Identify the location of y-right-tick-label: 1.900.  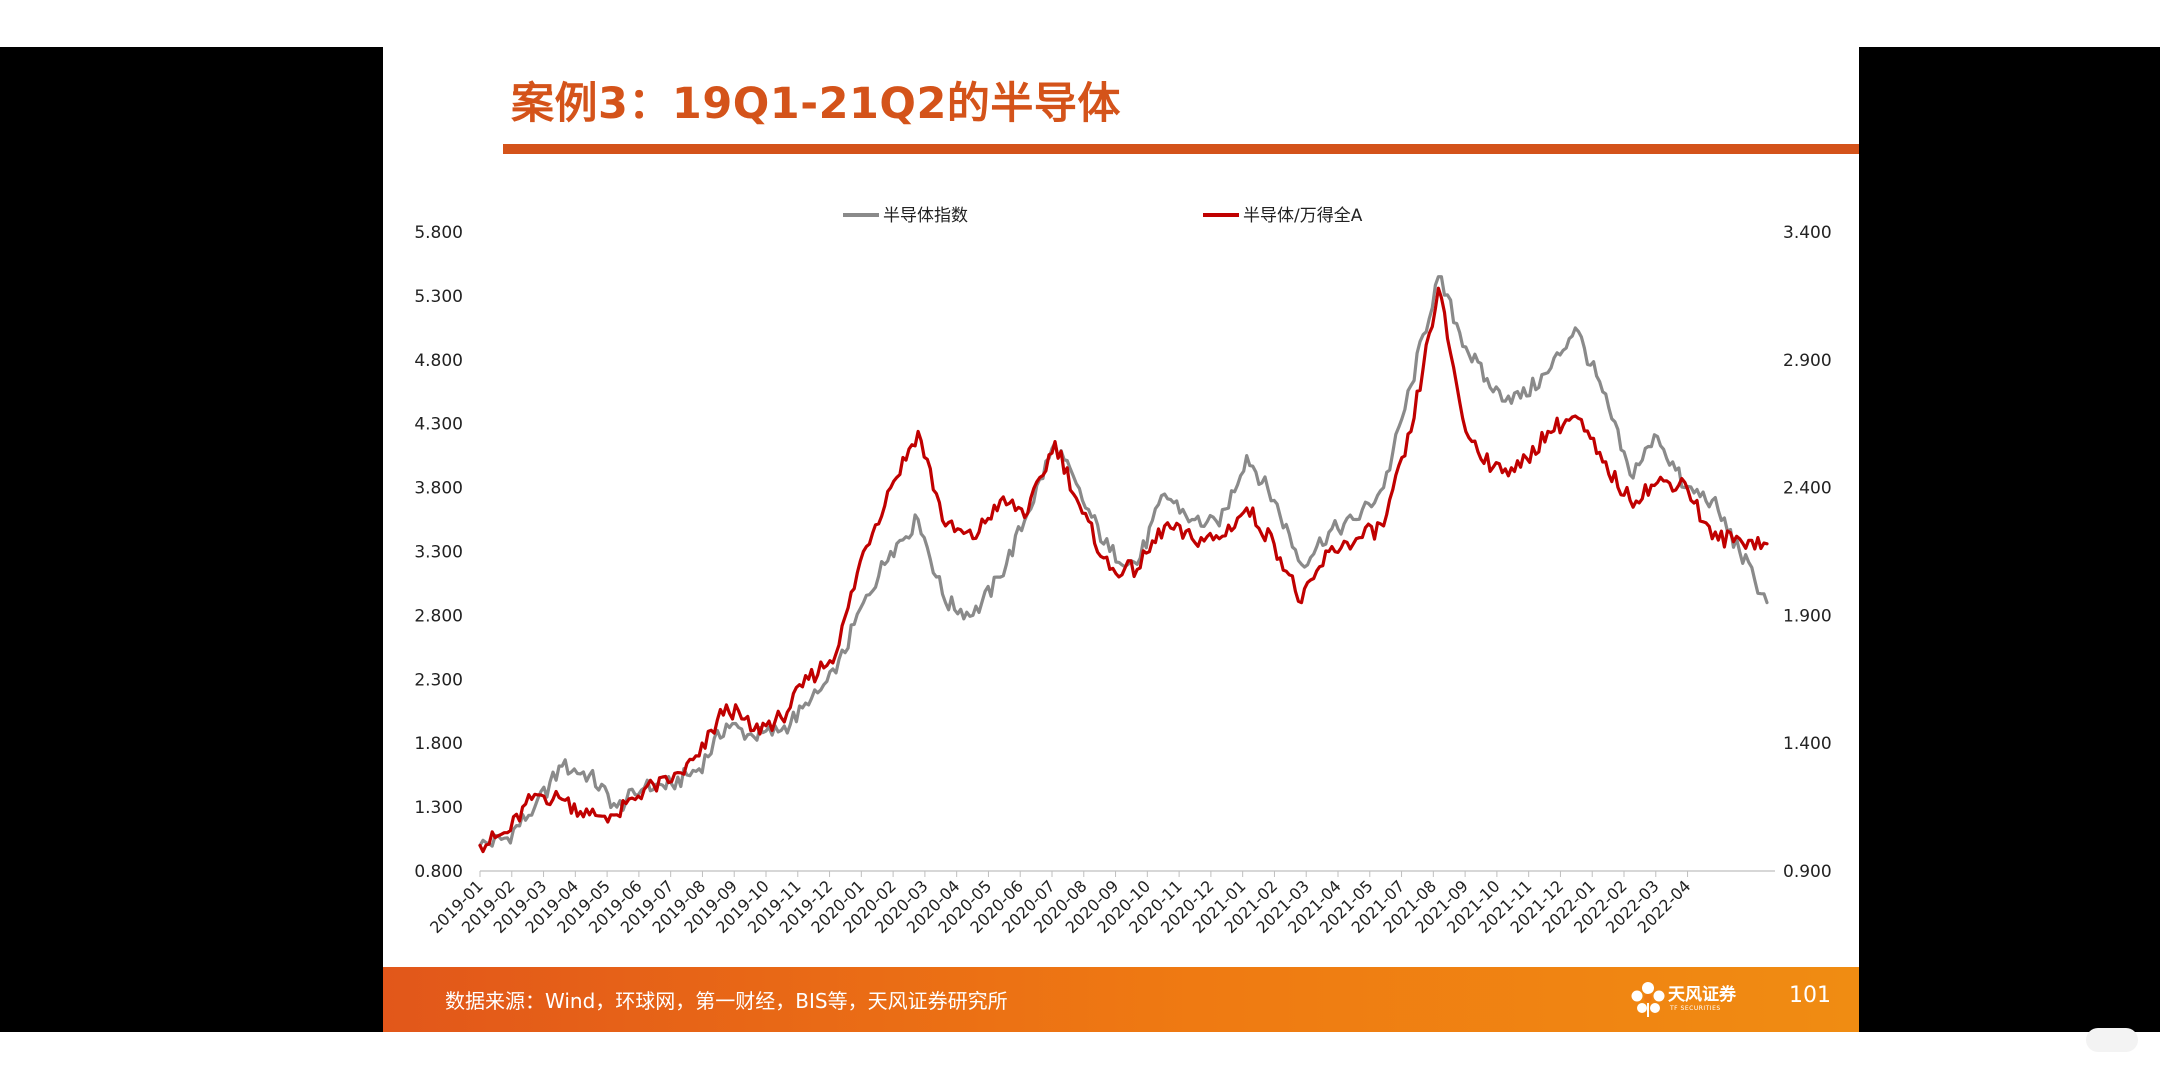
(1807, 616).